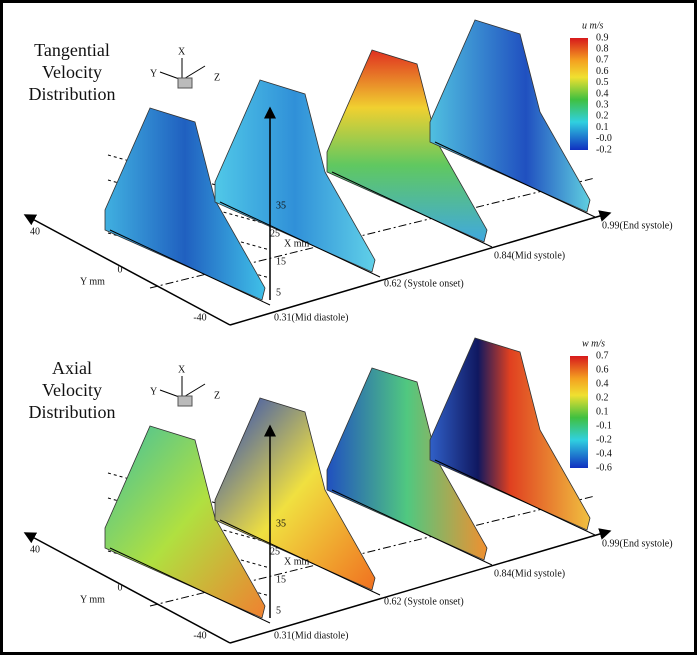 This screenshot has height=655, width=697. What do you see at coordinates (602, 104) in the screenshot?
I see `colorbar-tick-label: 0.3` at bounding box center [602, 104].